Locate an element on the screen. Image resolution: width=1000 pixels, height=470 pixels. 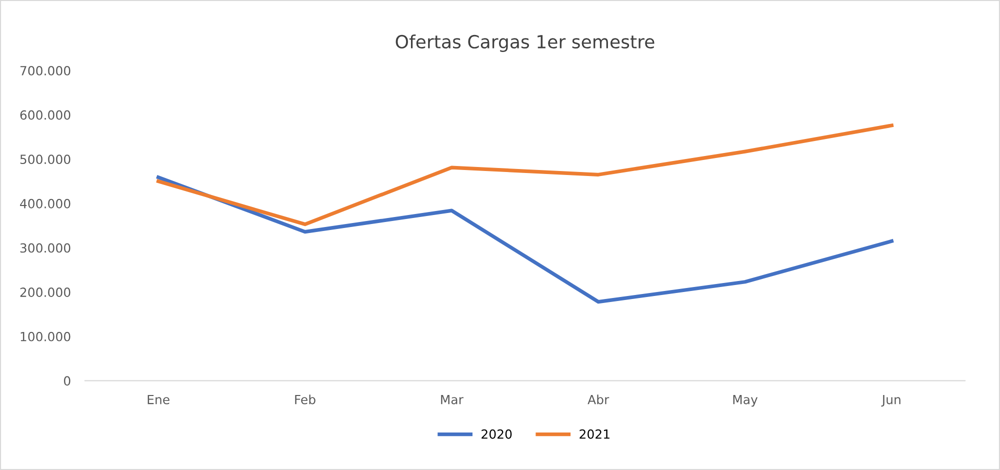
x-tick-label: Jun is located at coordinates (890, 400).